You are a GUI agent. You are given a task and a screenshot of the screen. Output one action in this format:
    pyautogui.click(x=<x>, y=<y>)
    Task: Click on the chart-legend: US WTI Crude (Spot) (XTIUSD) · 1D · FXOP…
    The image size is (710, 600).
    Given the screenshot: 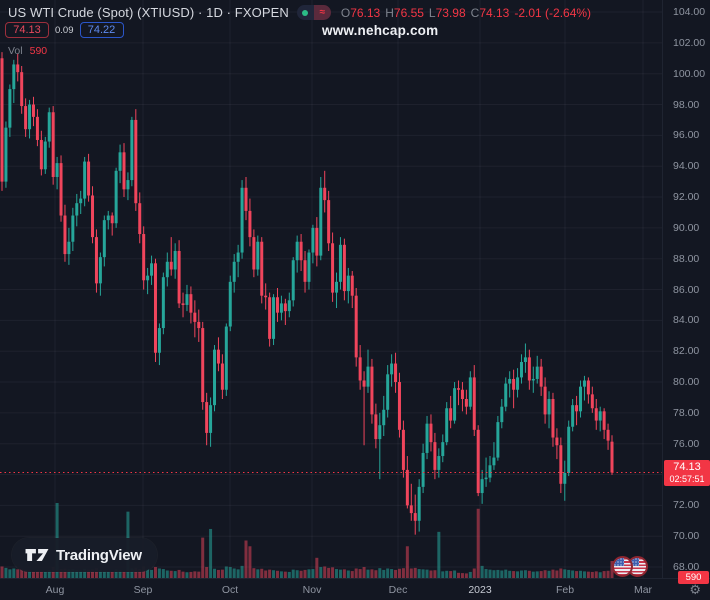 What is the action you would take?
    pyautogui.click(x=299, y=12)
    